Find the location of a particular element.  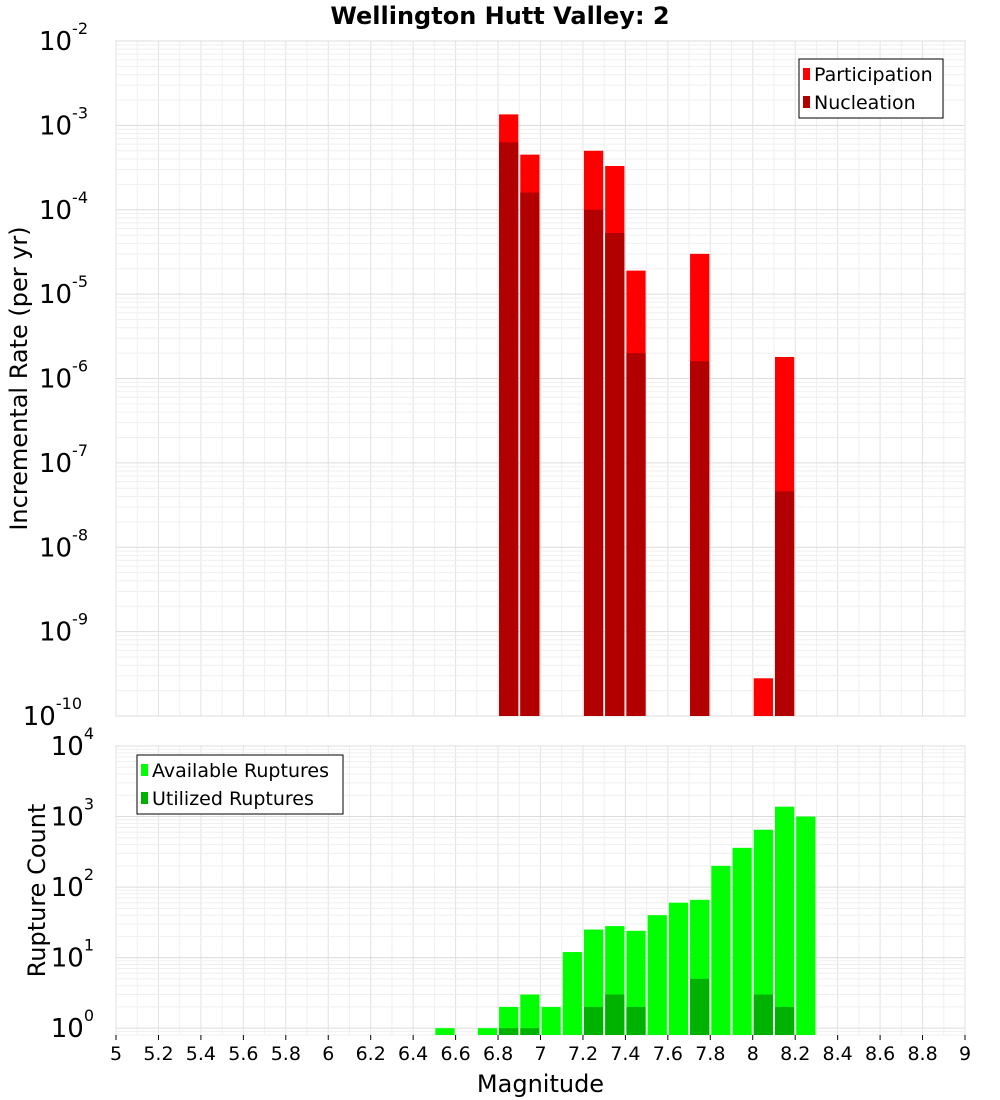

x-tick-label: 8 is located at coordinates (753, 1054).